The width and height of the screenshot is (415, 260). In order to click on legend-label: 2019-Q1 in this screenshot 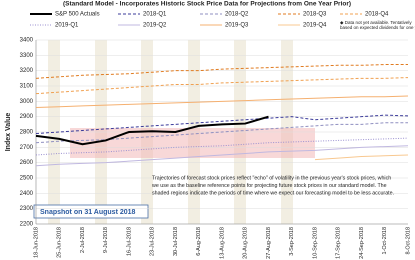, I will do `click(67, 26)`.